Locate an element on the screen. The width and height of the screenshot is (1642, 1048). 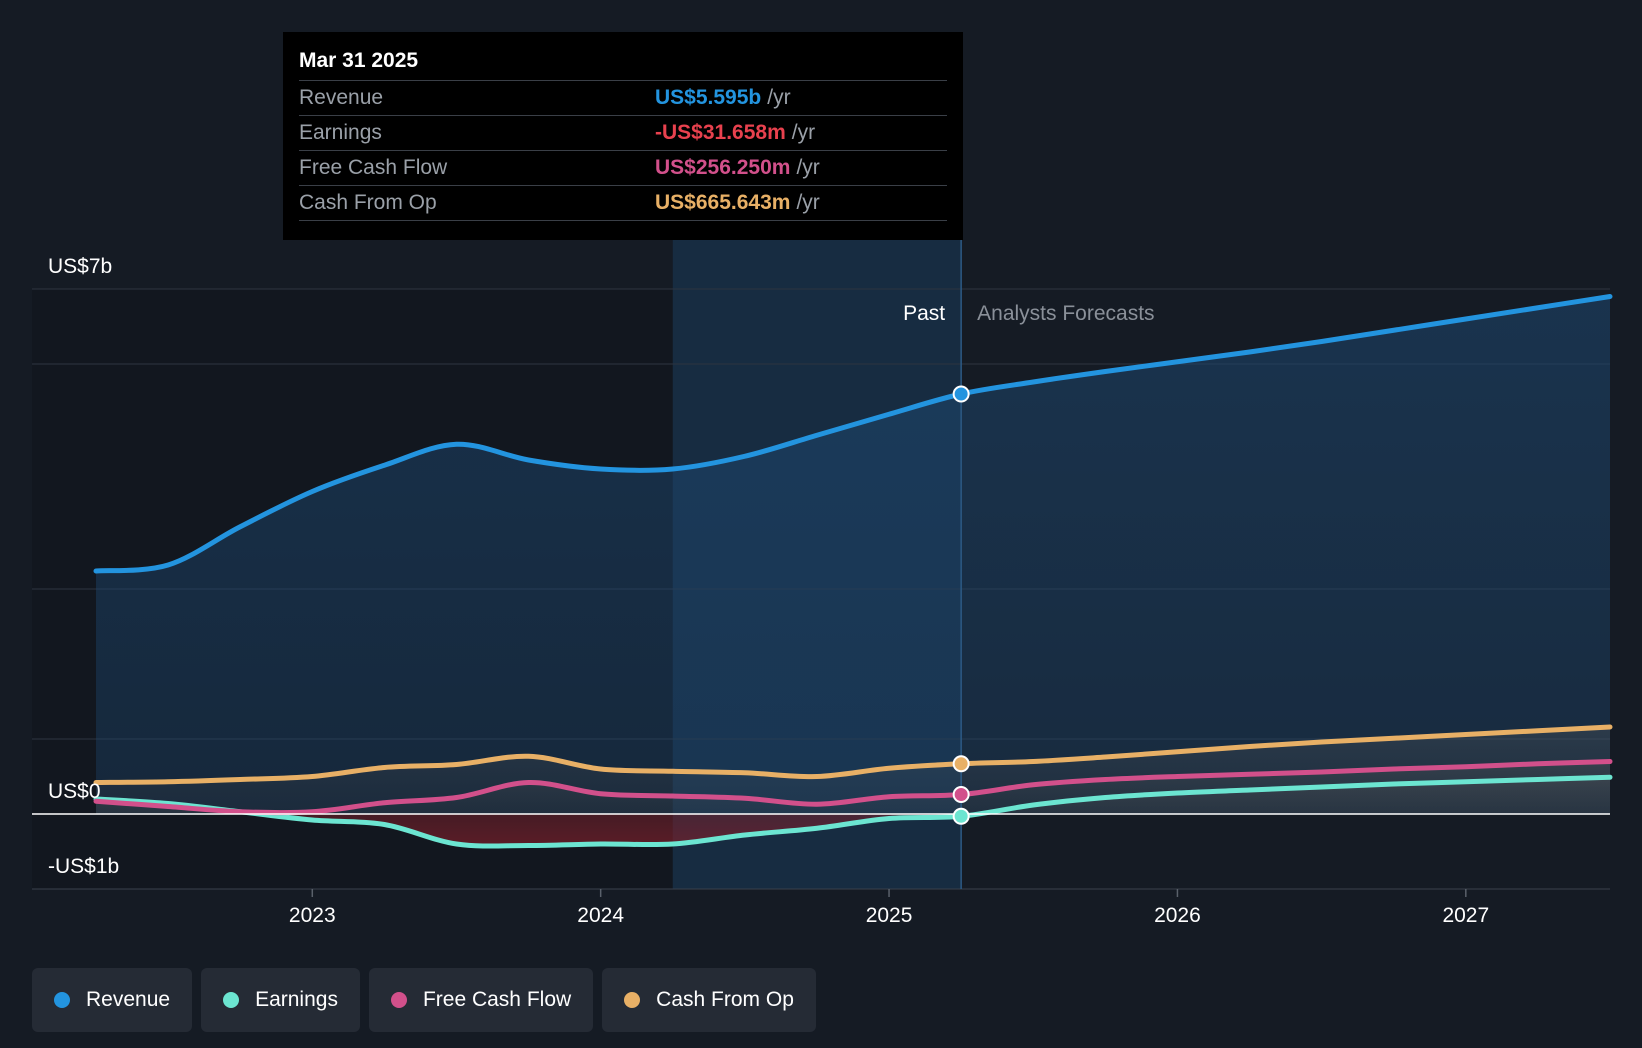
y-axis-top-label: US$7b is located at coordinates (80, 266).